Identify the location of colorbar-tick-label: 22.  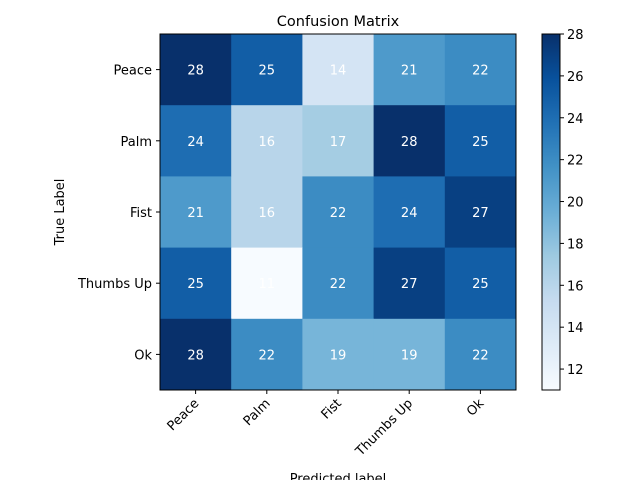
(575, 161).